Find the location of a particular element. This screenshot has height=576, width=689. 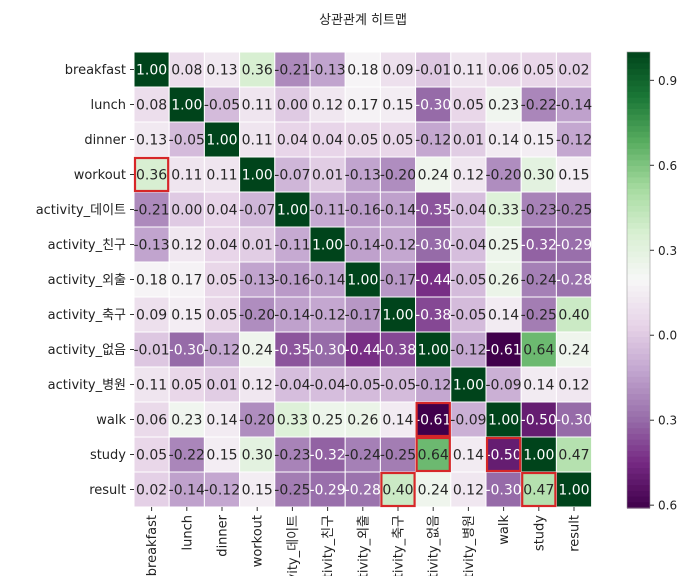

column-label: dinner is located at coordinates (223, 535).